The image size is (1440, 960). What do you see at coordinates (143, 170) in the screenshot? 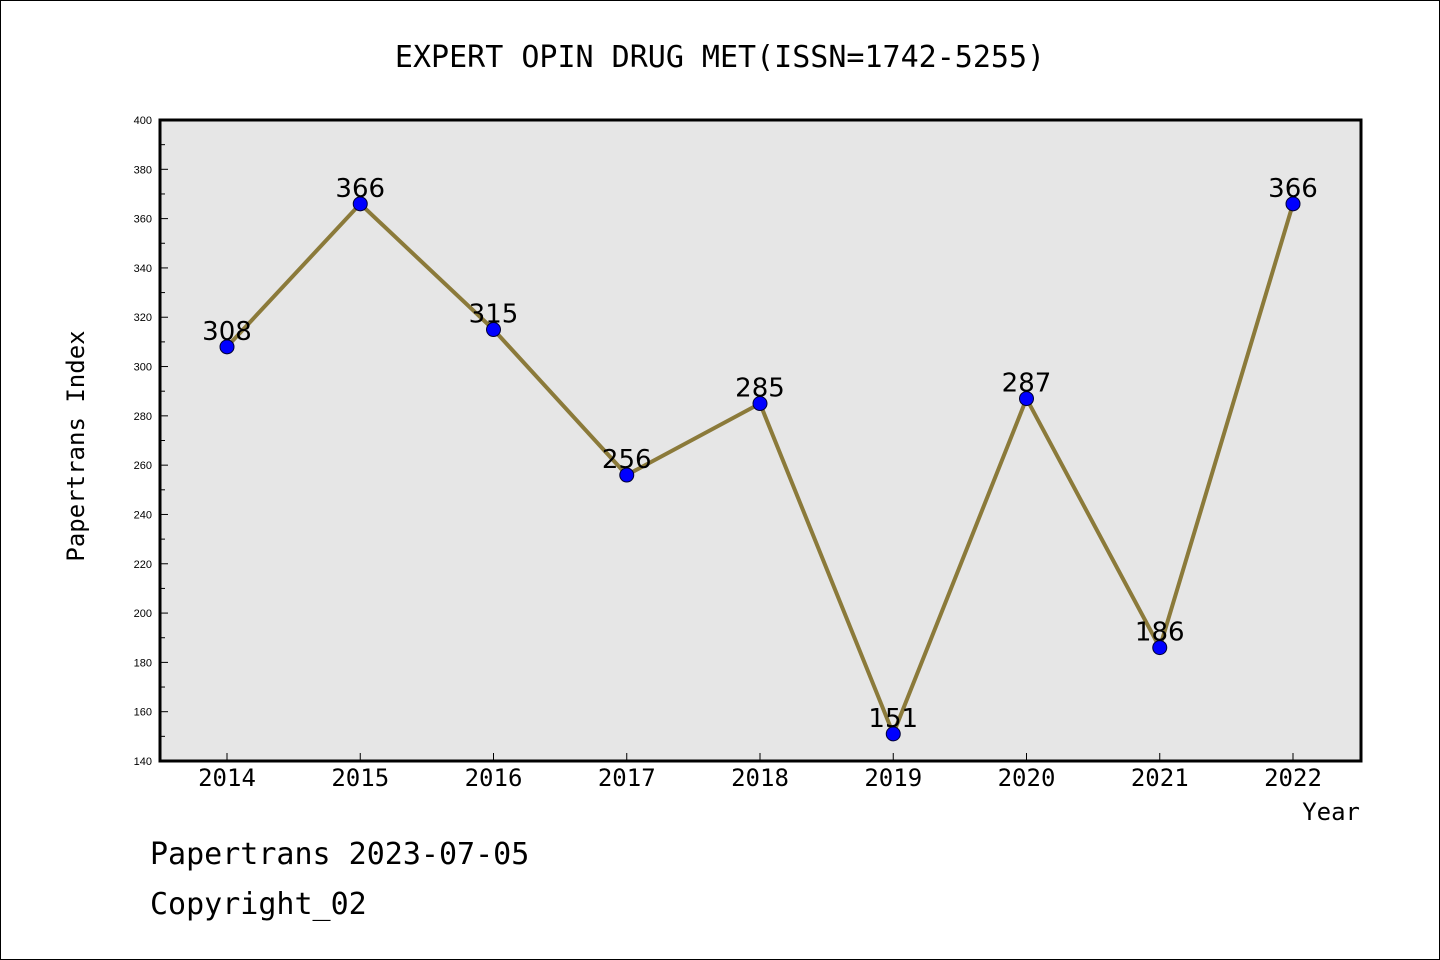
I see `y-tick-label: 380` at bounding box center [143, 170].